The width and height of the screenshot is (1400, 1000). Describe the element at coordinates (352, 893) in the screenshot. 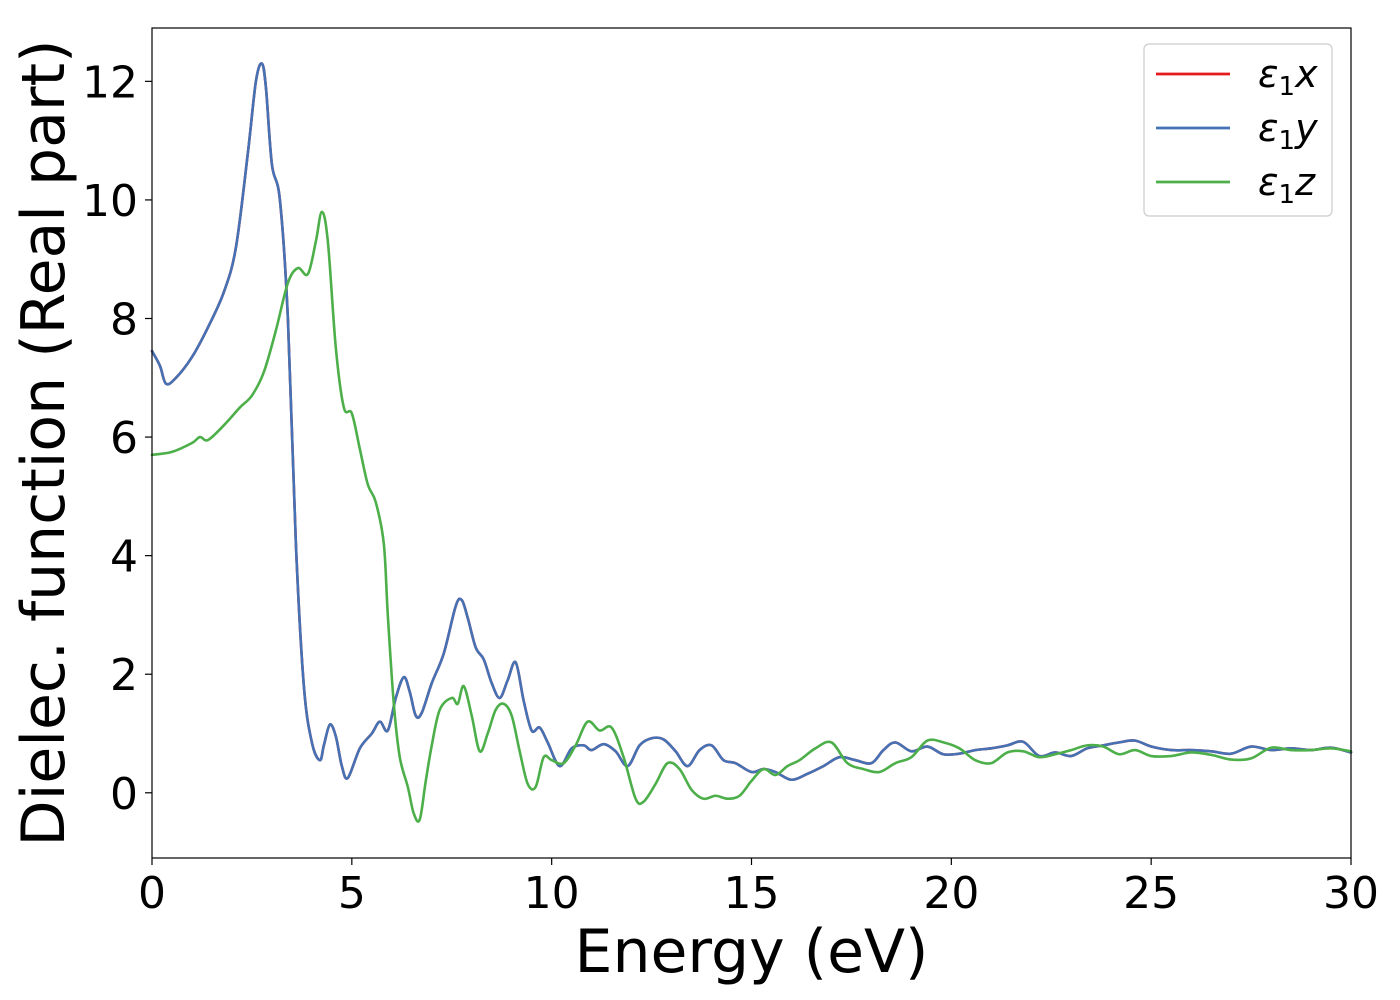

I see `x-tick-label: 5` at that location.